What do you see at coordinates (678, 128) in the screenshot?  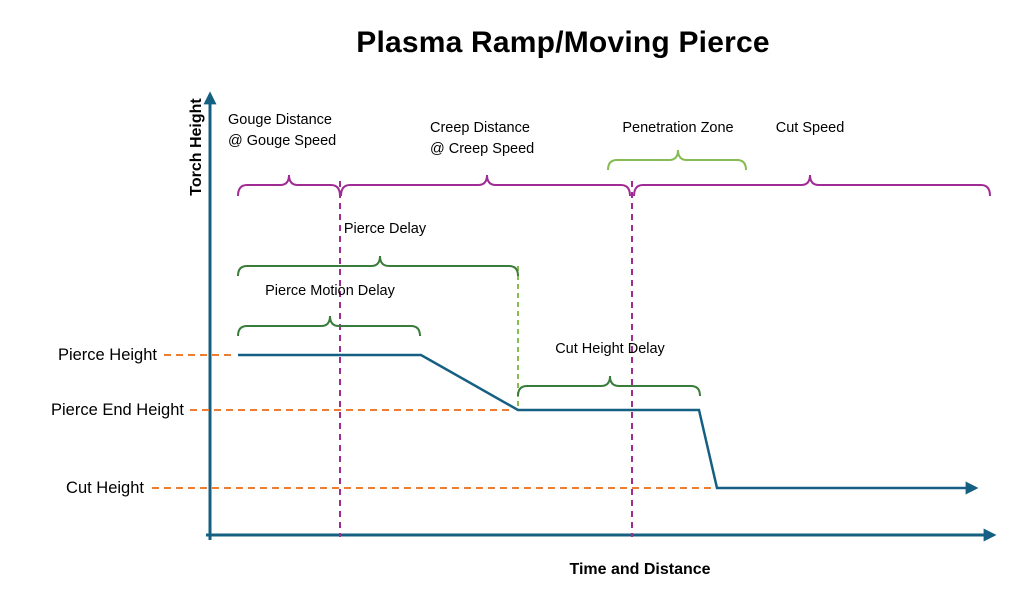 I see `penetration-zone-label: Penetration Zone` at bounding box center [678, 128].